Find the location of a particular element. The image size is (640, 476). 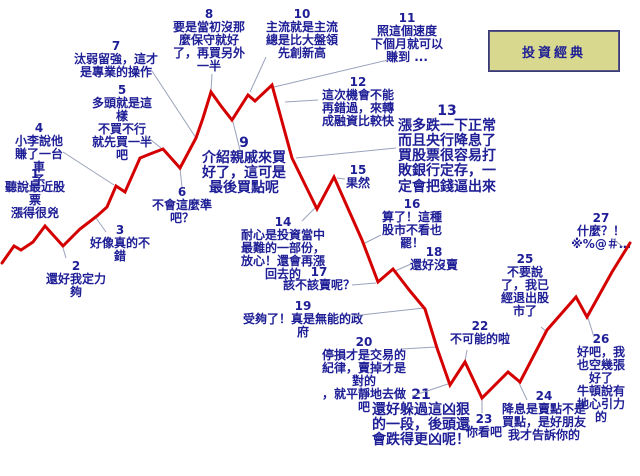

investment-classic-button: 投資經典 is located at coordinates (554, 51).